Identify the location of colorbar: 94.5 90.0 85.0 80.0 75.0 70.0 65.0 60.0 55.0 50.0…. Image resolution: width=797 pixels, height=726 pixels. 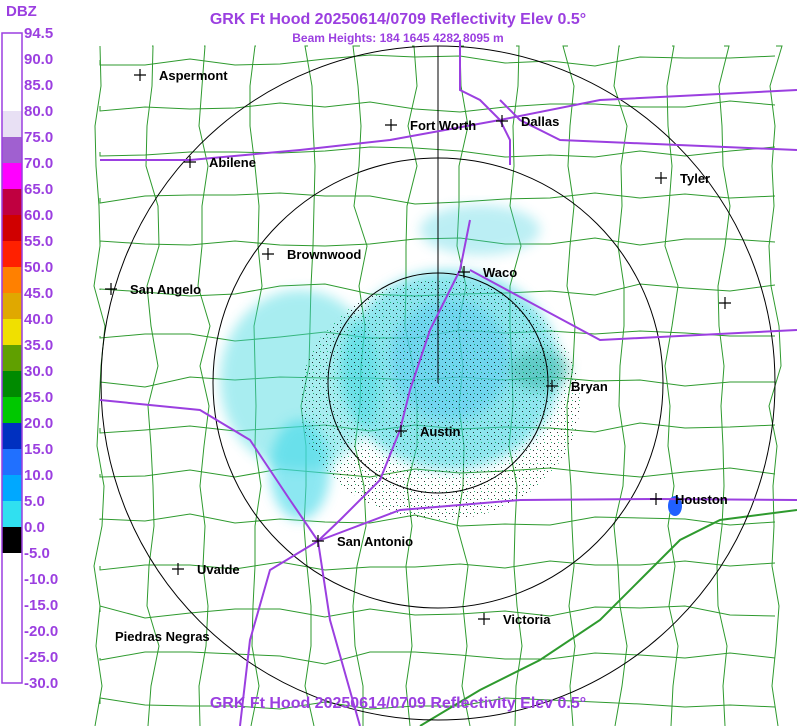
(29, 358).